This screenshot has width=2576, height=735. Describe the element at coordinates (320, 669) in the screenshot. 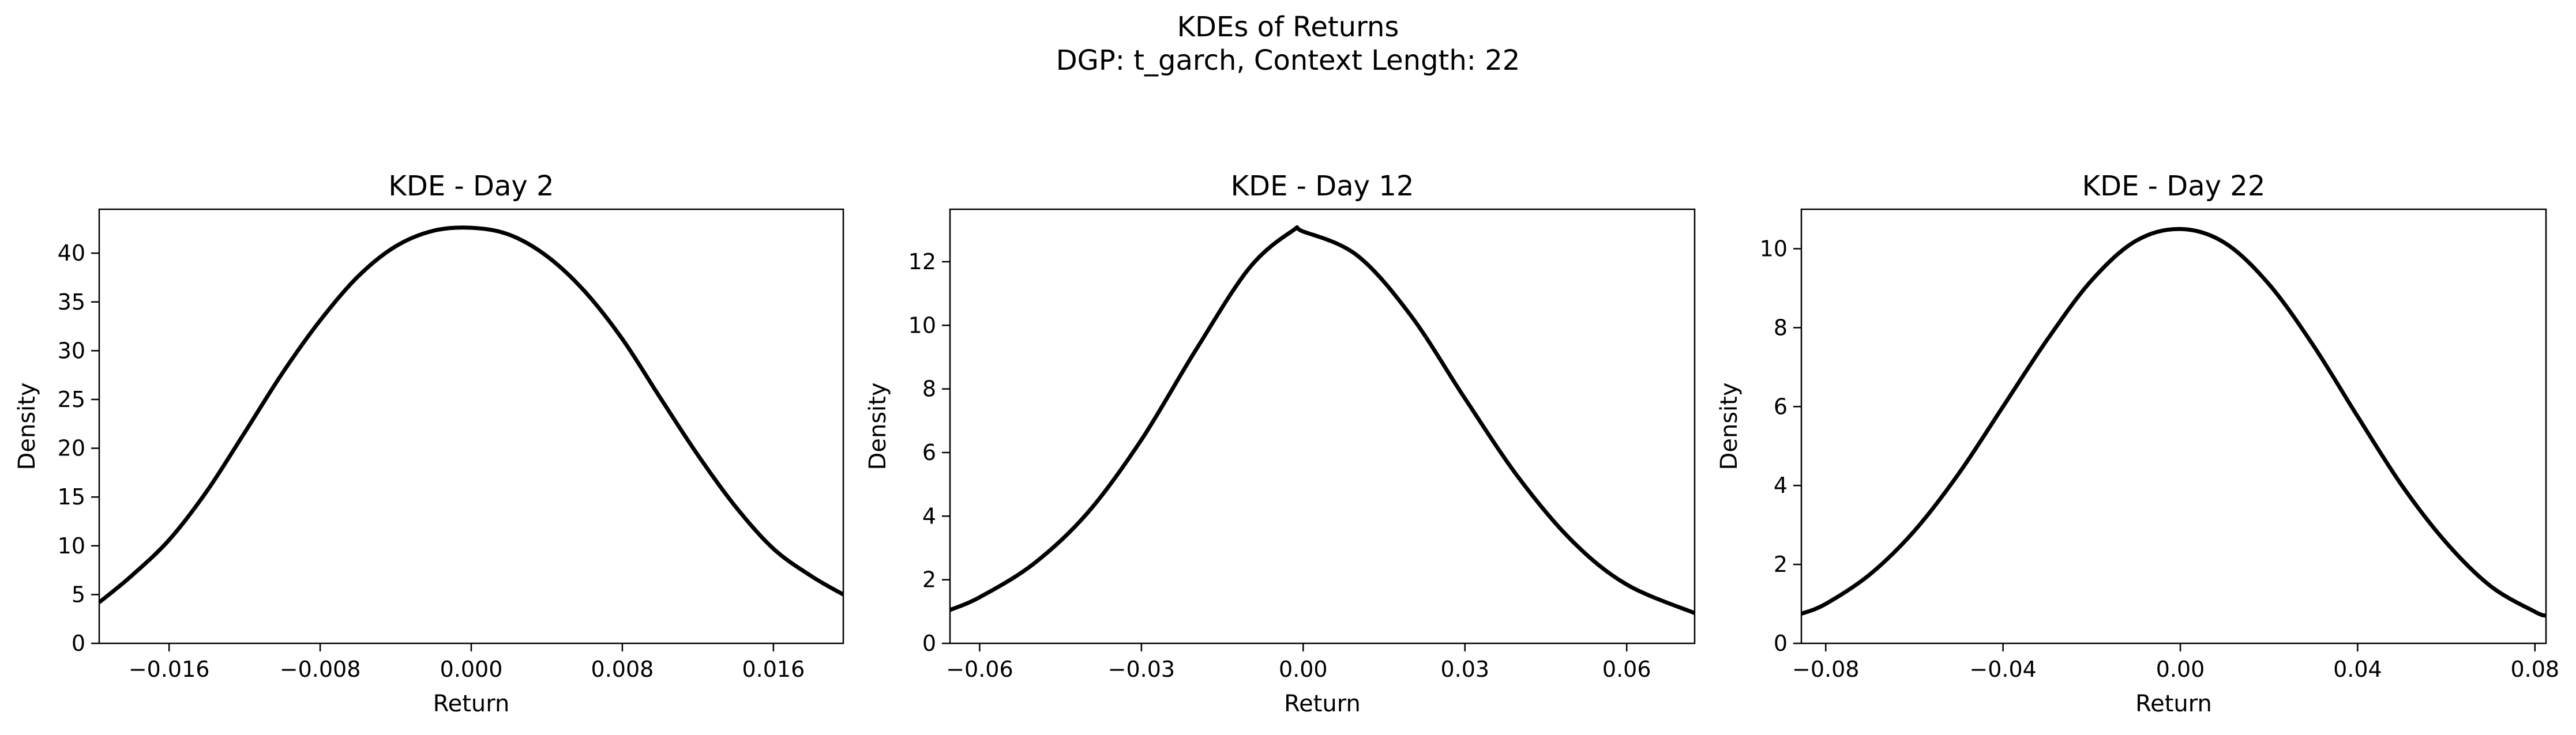

I see `x-tick-label: −0.008` at that location.